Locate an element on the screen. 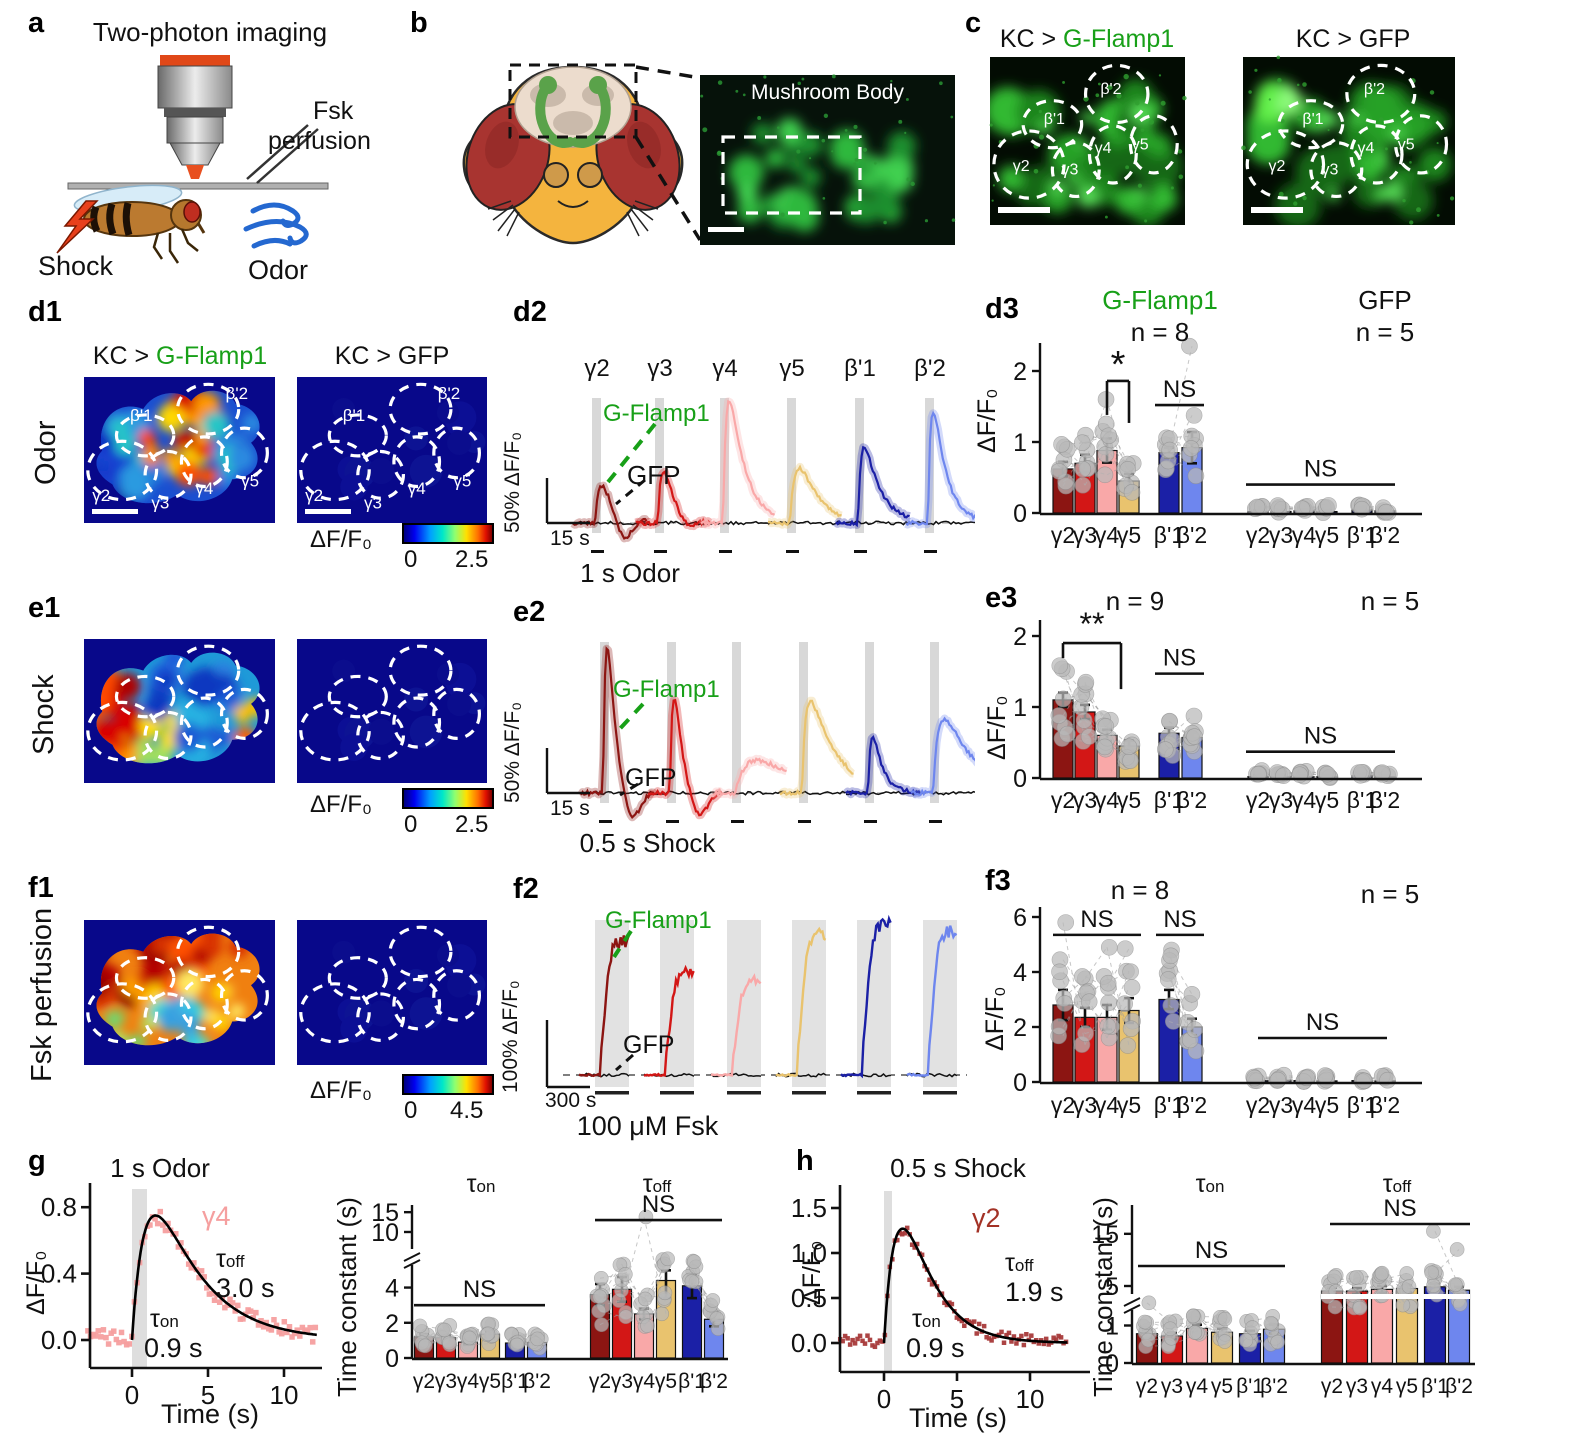 Image resolution: width=1592 pixels, height=1445 pixels. f1-colorbar-min: 0 is located at coordinates (411, 1110).